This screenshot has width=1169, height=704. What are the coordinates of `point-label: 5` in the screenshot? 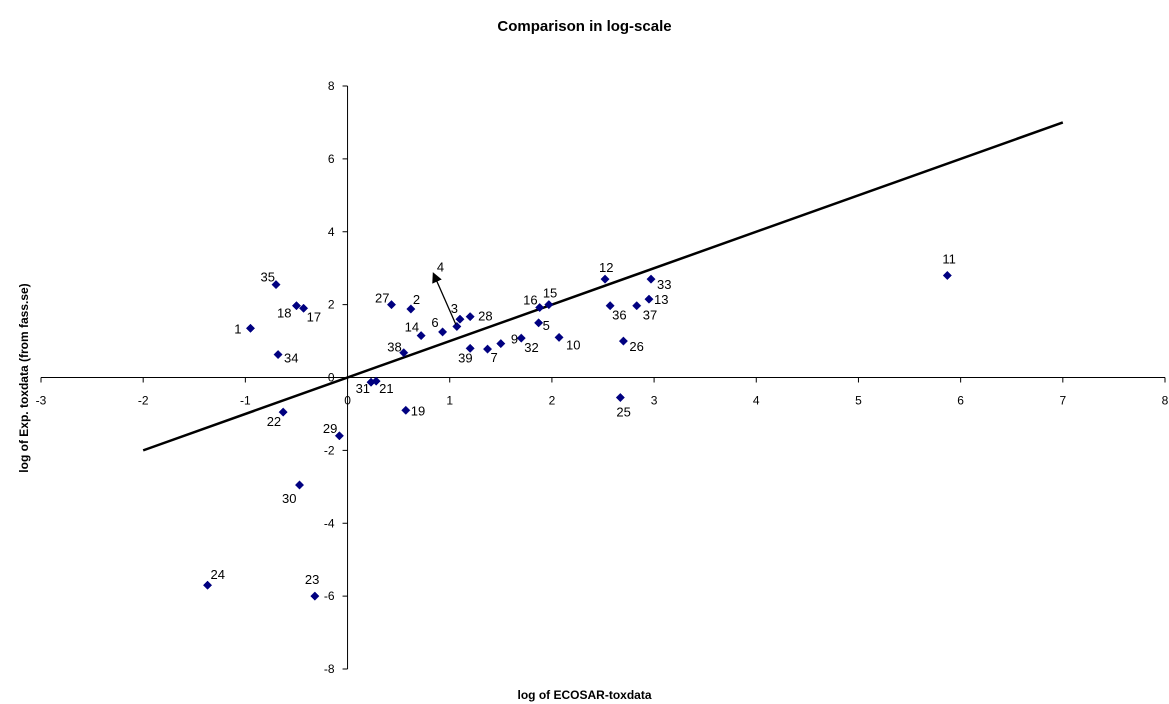 It's located at (546, 325).